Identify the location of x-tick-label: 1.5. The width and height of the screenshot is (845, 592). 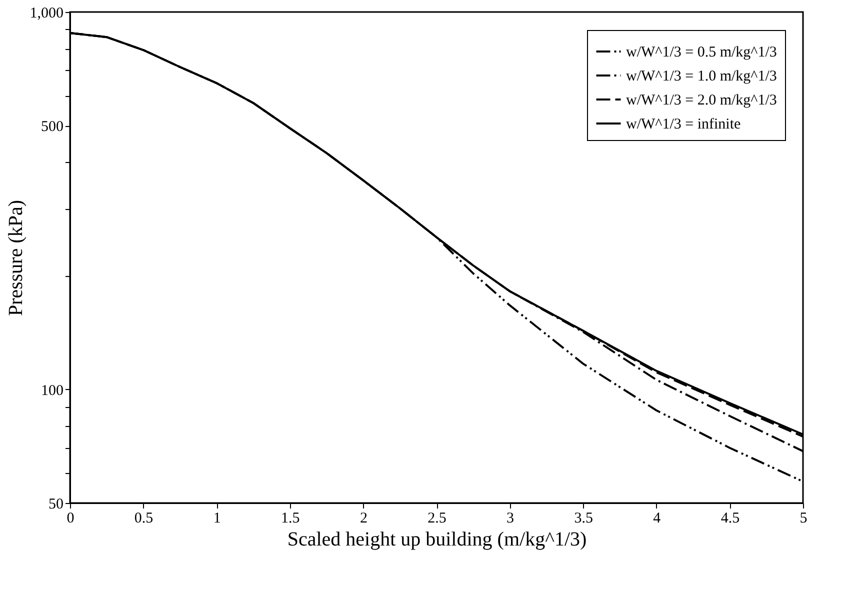
(290, 518).